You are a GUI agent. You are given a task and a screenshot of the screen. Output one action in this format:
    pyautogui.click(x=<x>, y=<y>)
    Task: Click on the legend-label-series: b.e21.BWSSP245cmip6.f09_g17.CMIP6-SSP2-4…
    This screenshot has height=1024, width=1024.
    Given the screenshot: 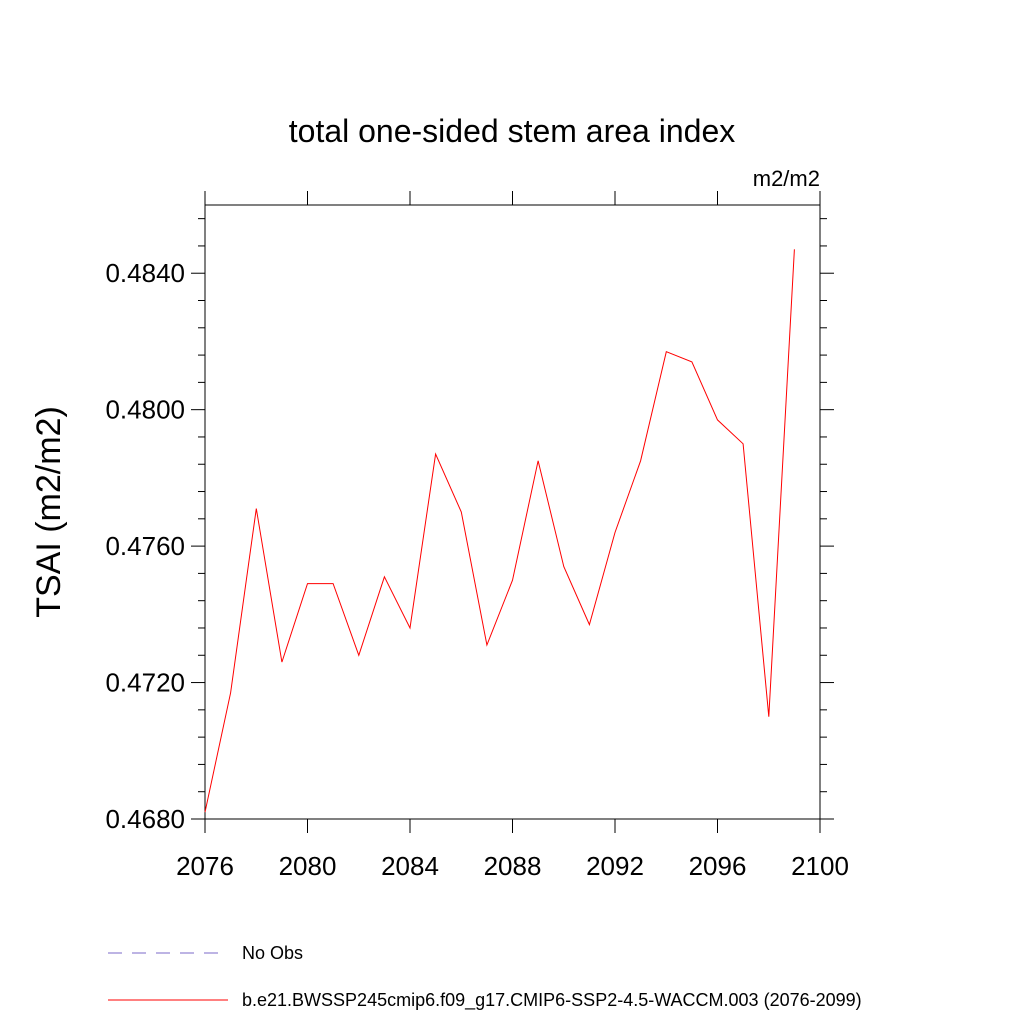 What is the action you would take?
    pyautogui.click(x=552, y=1000)
    